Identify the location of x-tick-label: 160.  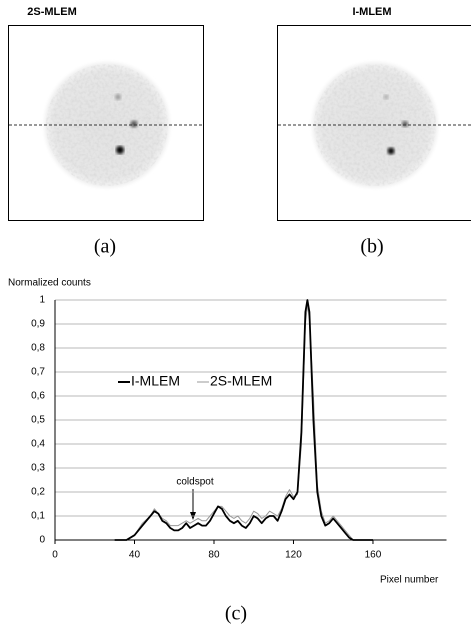
(373, 555).